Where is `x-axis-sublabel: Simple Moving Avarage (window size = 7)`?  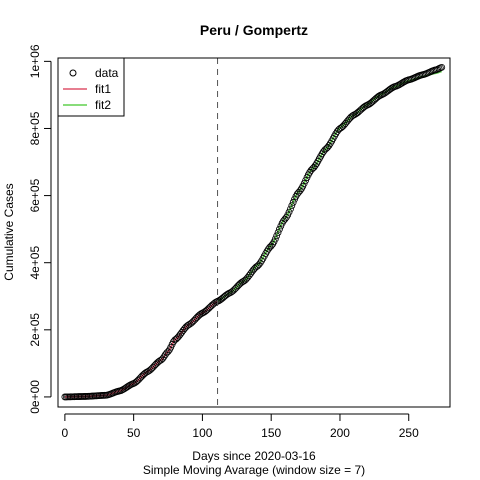
x-axis-sublabel: Simple Moving Avarage (window size = 7) is located at coordinates (254, 470).